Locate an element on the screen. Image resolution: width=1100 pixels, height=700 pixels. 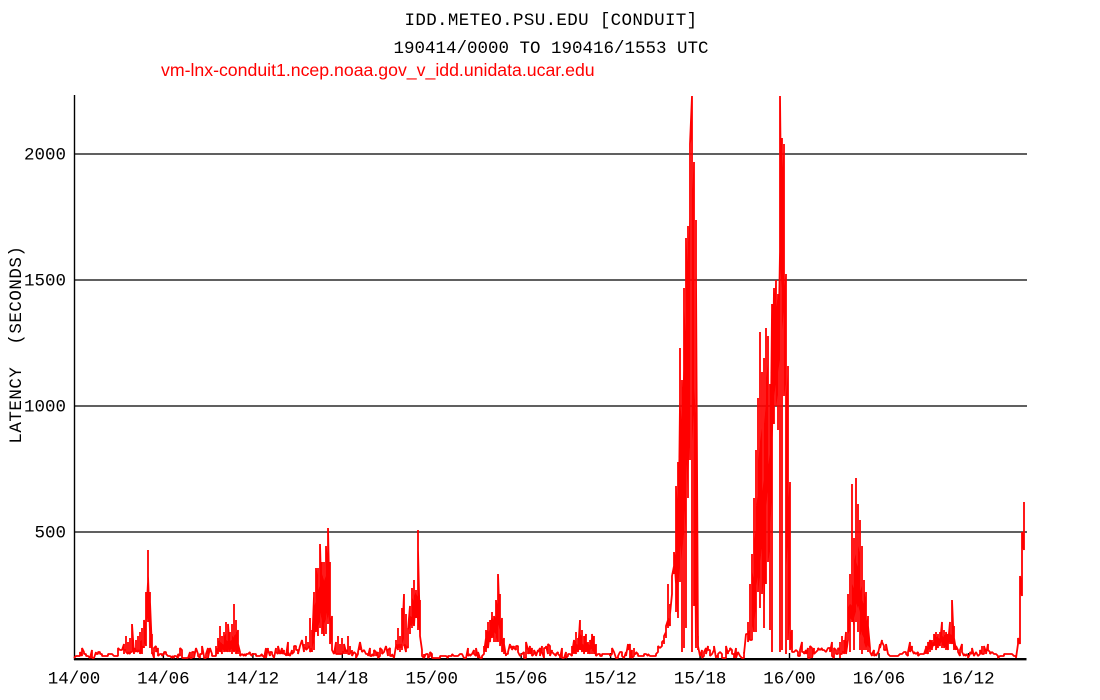
svg-text: 190414/0000 TO 190416/1553 UTC is located at coordinates (550, 49).